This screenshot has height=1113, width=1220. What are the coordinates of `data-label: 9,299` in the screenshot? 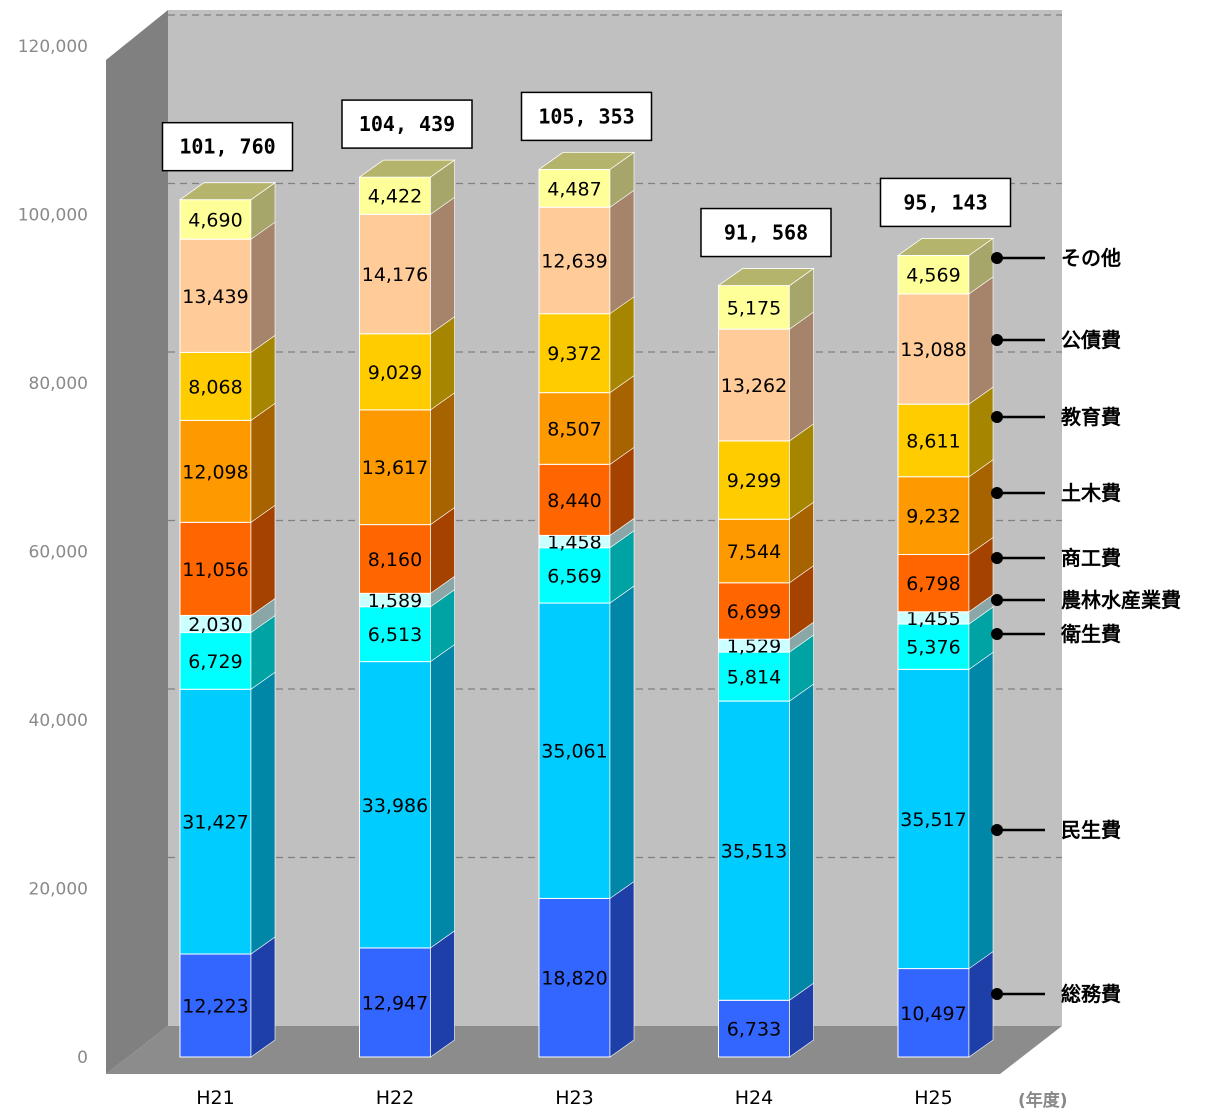 It's located at (754, 481).